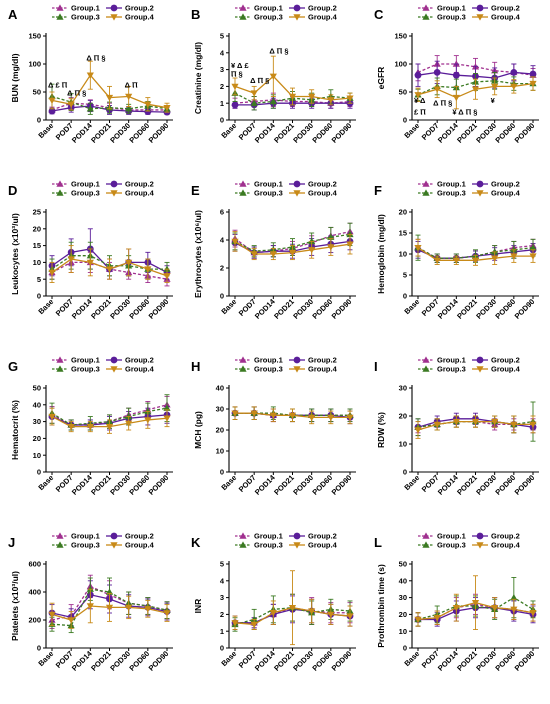 This screenshot has height=704, width=550. What do you see at coordinates (486, 661) in the screenshot?
I see `x-tick-label: POD30` at bounding box center [486, 661].